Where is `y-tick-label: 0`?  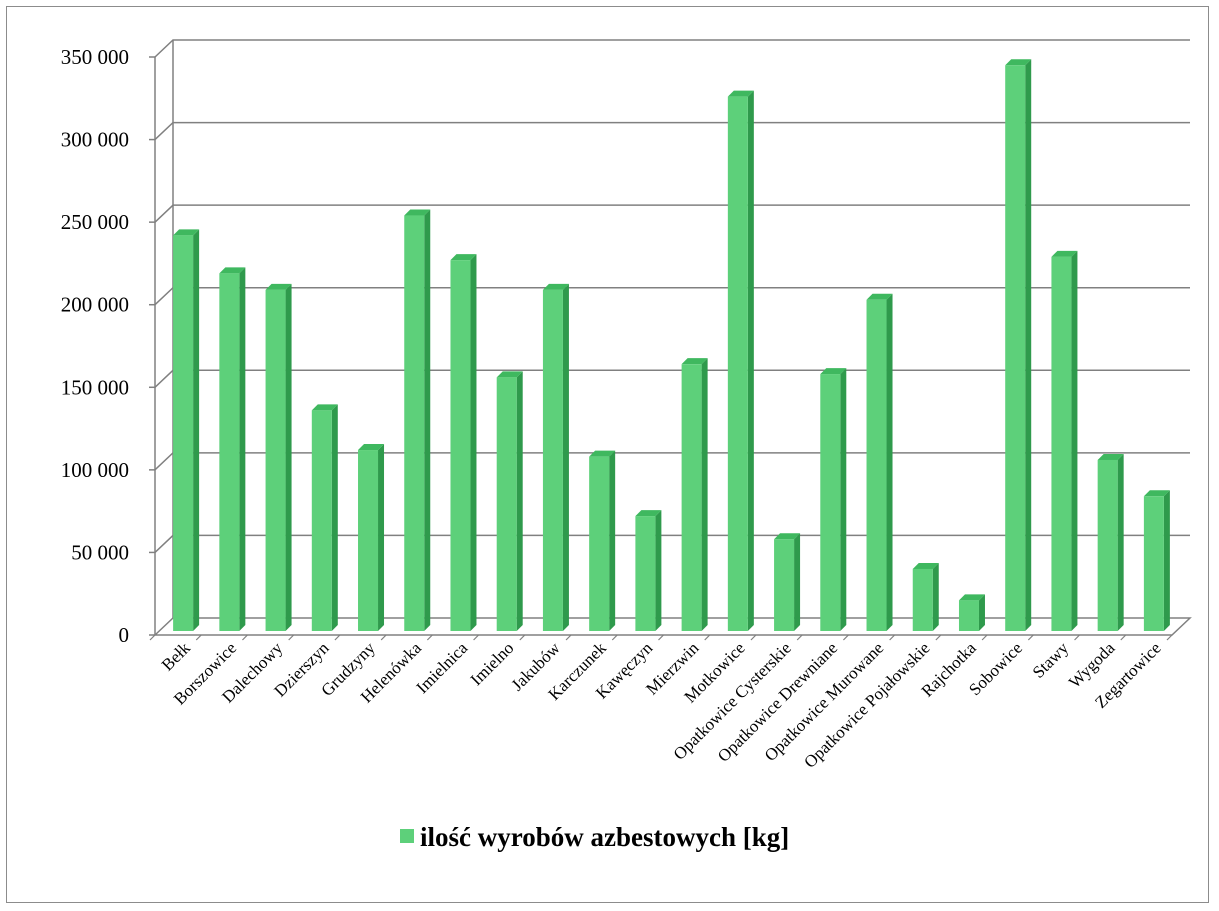
y-tick-label: 0 is located at coordinates (124, 635).